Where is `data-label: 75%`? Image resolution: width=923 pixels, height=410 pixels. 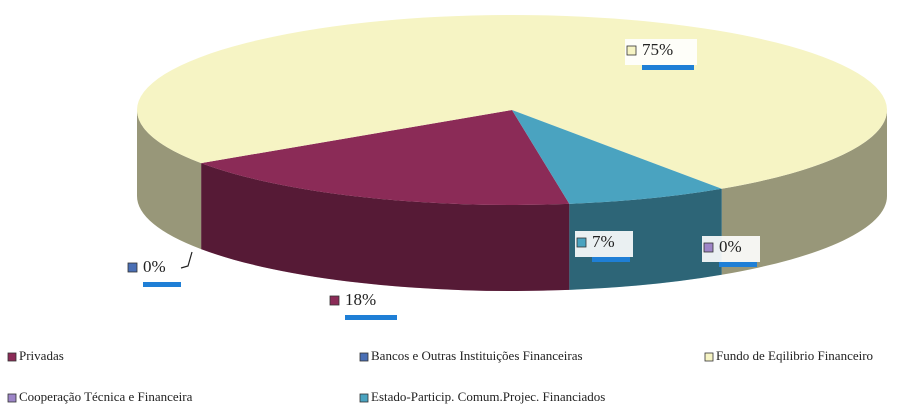 data-label: 75% is located at coordinates (657, 49).